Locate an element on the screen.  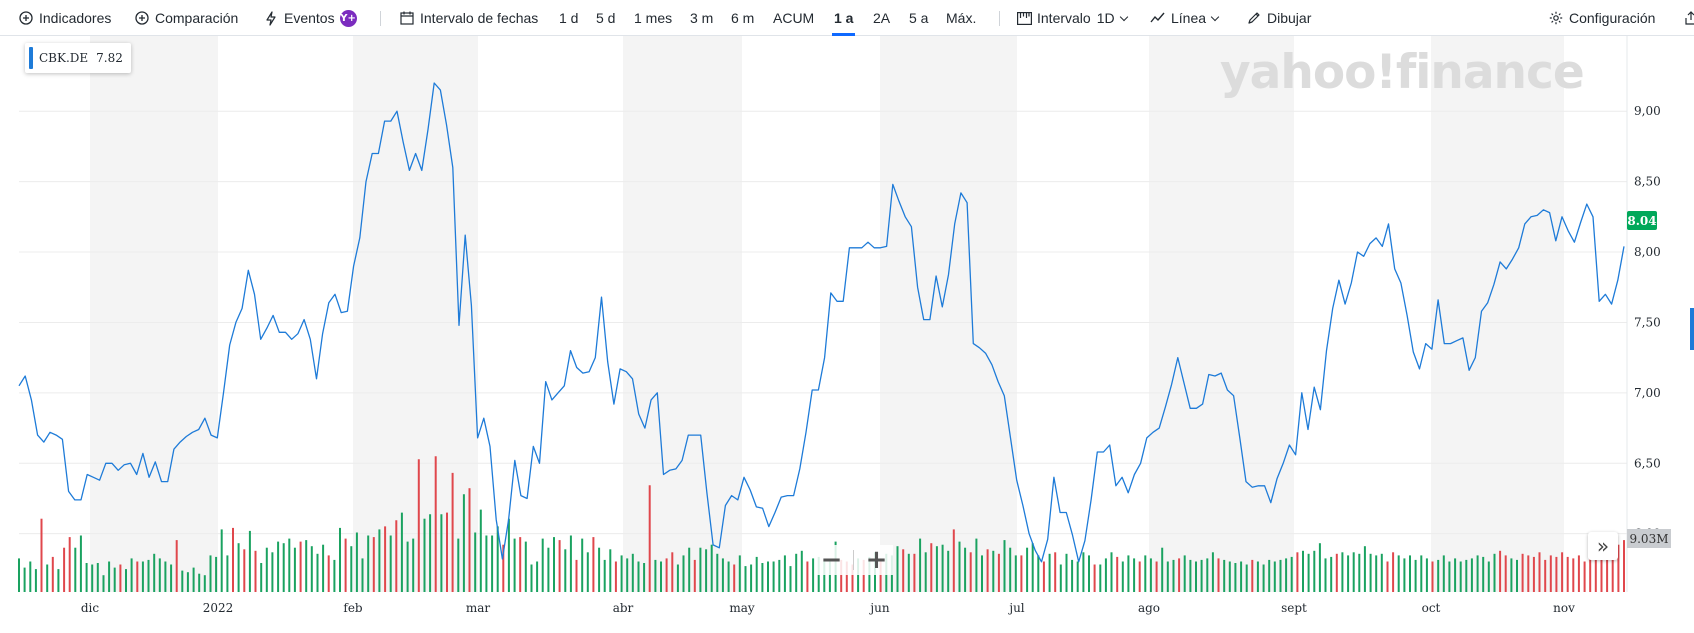
y-tick-label: 7,50 is located at coordinates (1647, 322).